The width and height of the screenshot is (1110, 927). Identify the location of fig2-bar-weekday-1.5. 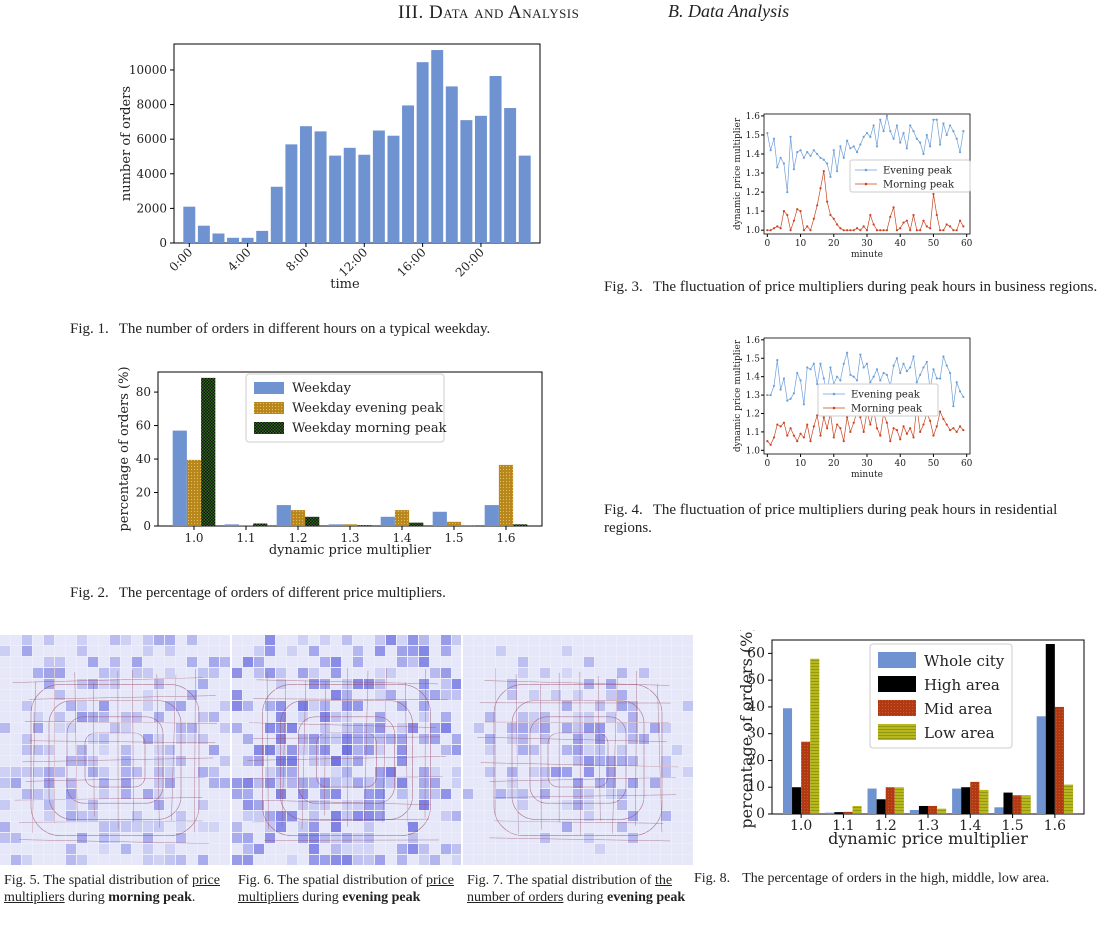
(439, 518).